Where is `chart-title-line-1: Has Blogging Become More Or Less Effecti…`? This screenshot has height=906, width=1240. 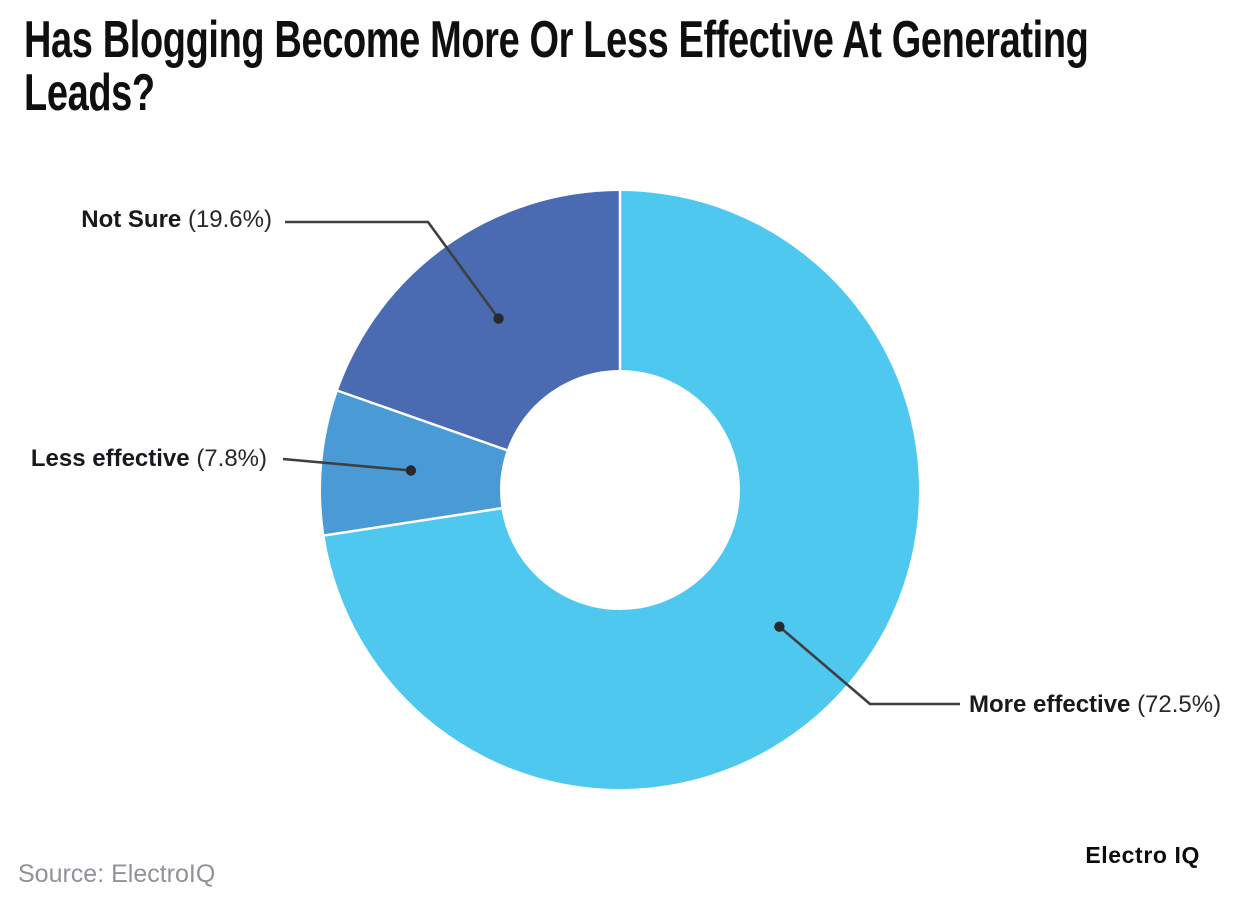
chart-title-line-1: Has Blogging Become More Or Less Effecti… is located at coordinates (556, 40).